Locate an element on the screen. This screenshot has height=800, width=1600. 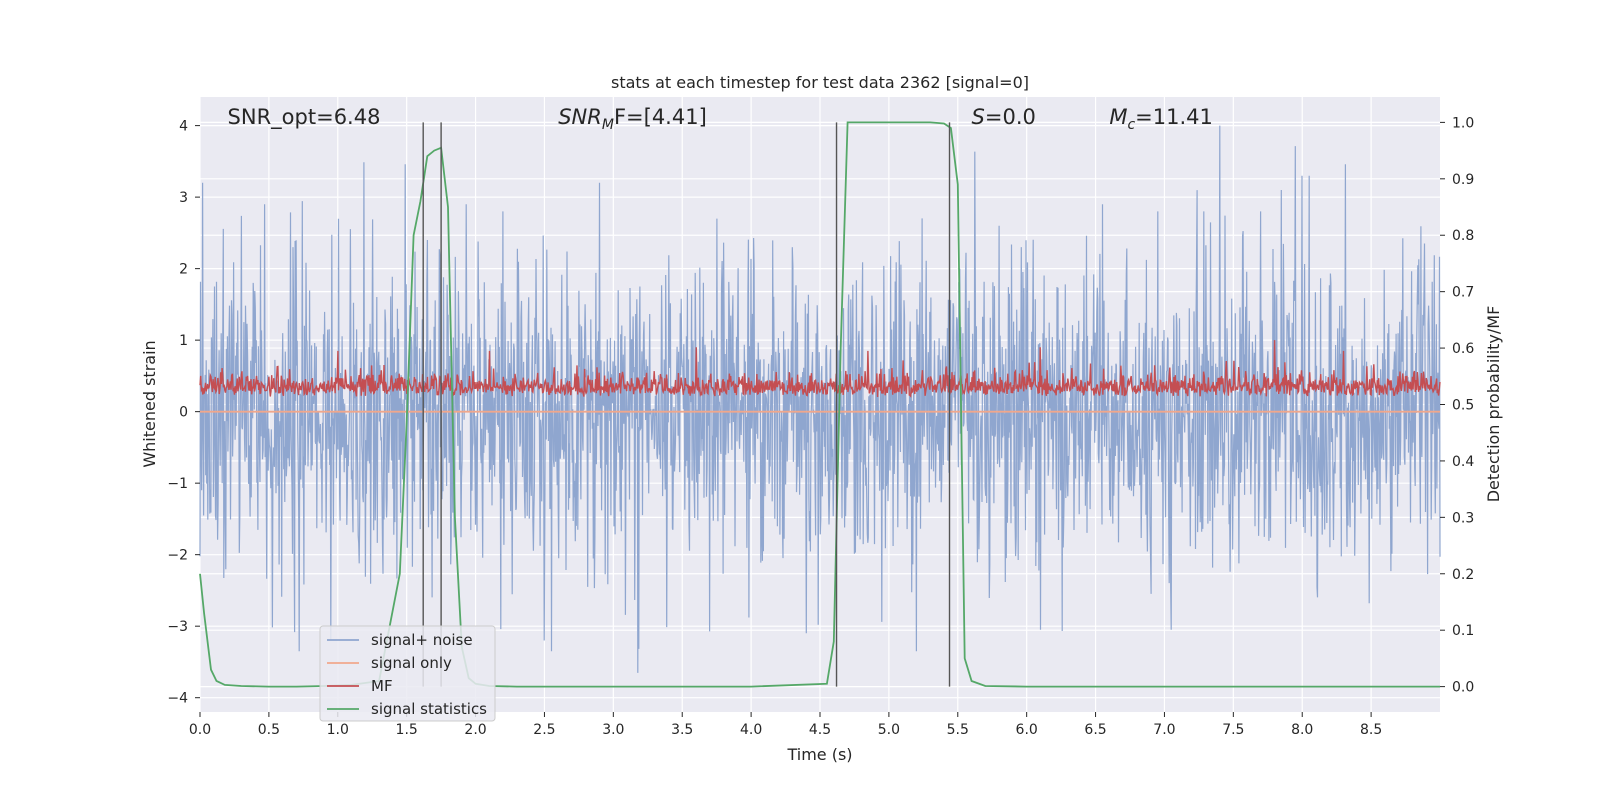
right-y-tick-label: 0.5 is located at coordinates (1463, 406).